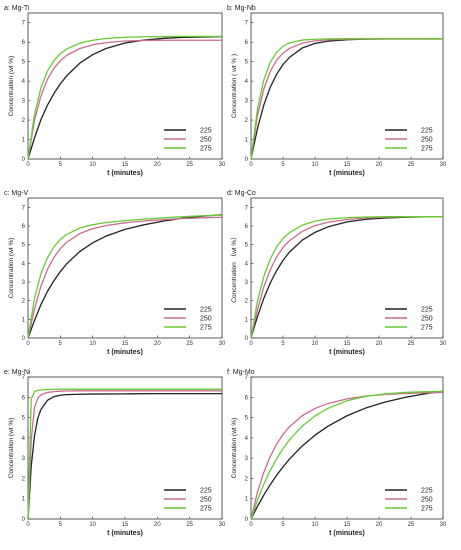  What do you see at coordinates (17, 372) in the screenshot?
I see `panel-title: e: Mg-Ni` at bounding box center [17, 372].